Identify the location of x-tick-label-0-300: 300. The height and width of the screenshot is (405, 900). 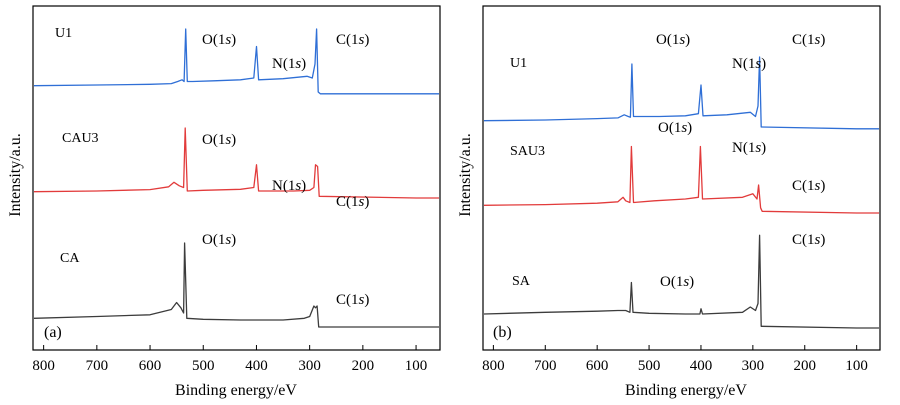
(309, 366).